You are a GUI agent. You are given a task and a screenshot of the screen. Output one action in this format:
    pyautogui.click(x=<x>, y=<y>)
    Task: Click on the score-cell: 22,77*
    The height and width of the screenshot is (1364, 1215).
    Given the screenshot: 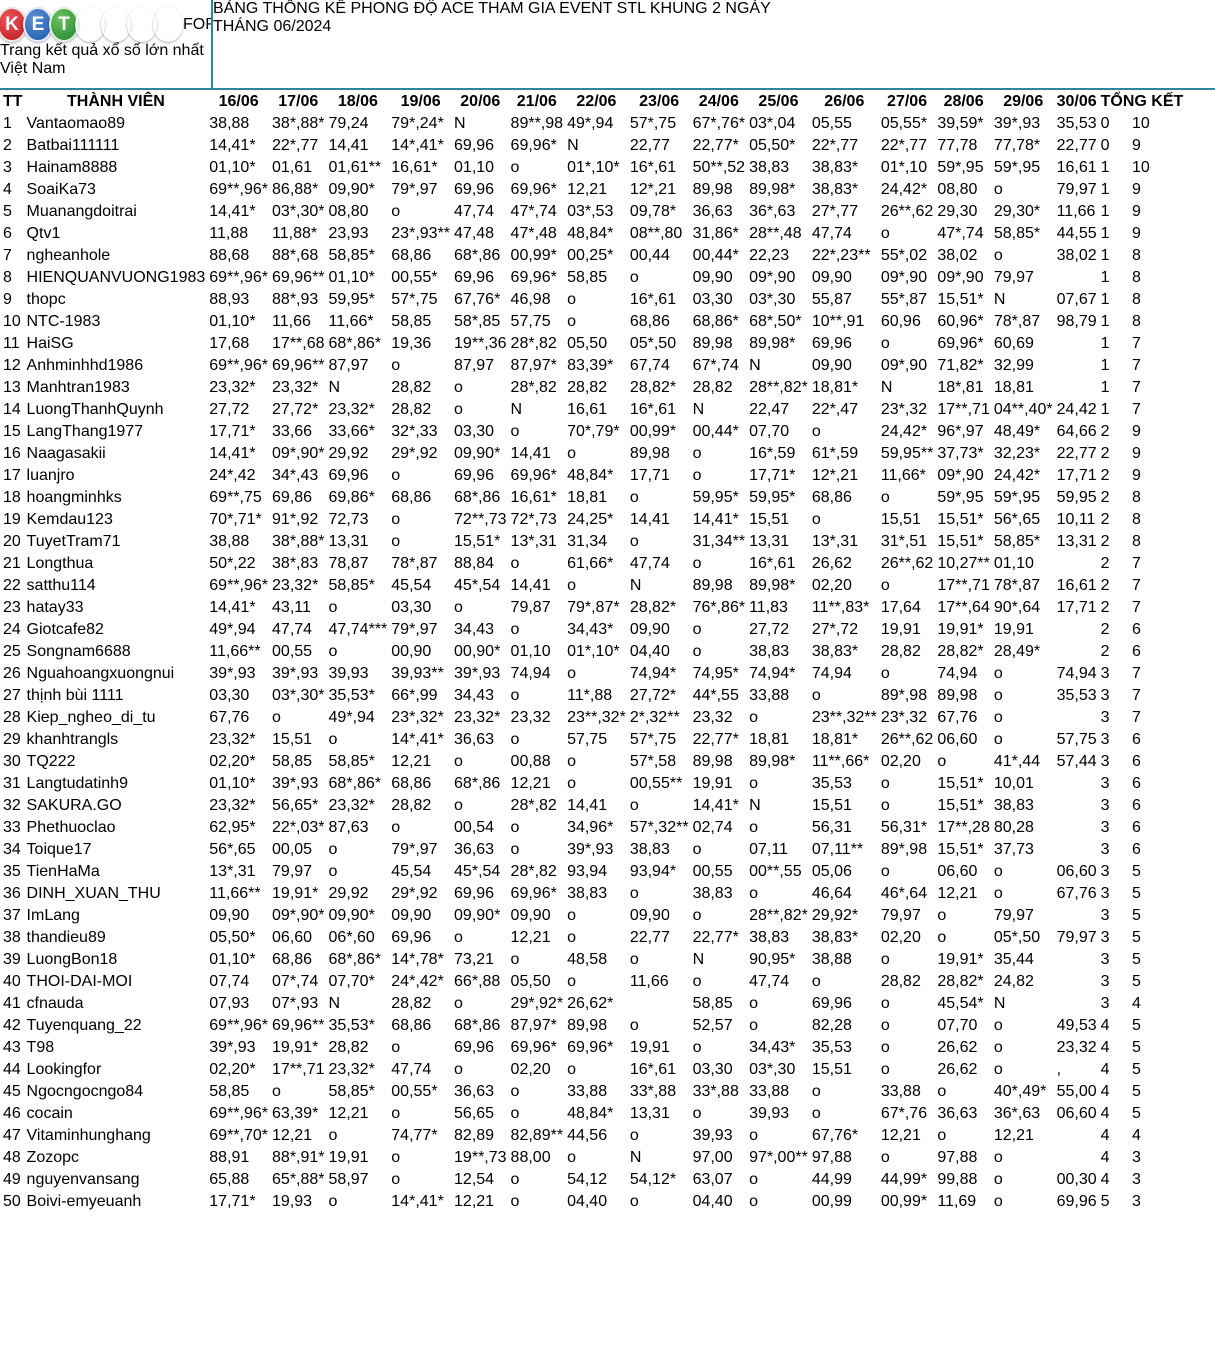 What is the action you would take?
    pyautogui.click(x=715, y=145)
    